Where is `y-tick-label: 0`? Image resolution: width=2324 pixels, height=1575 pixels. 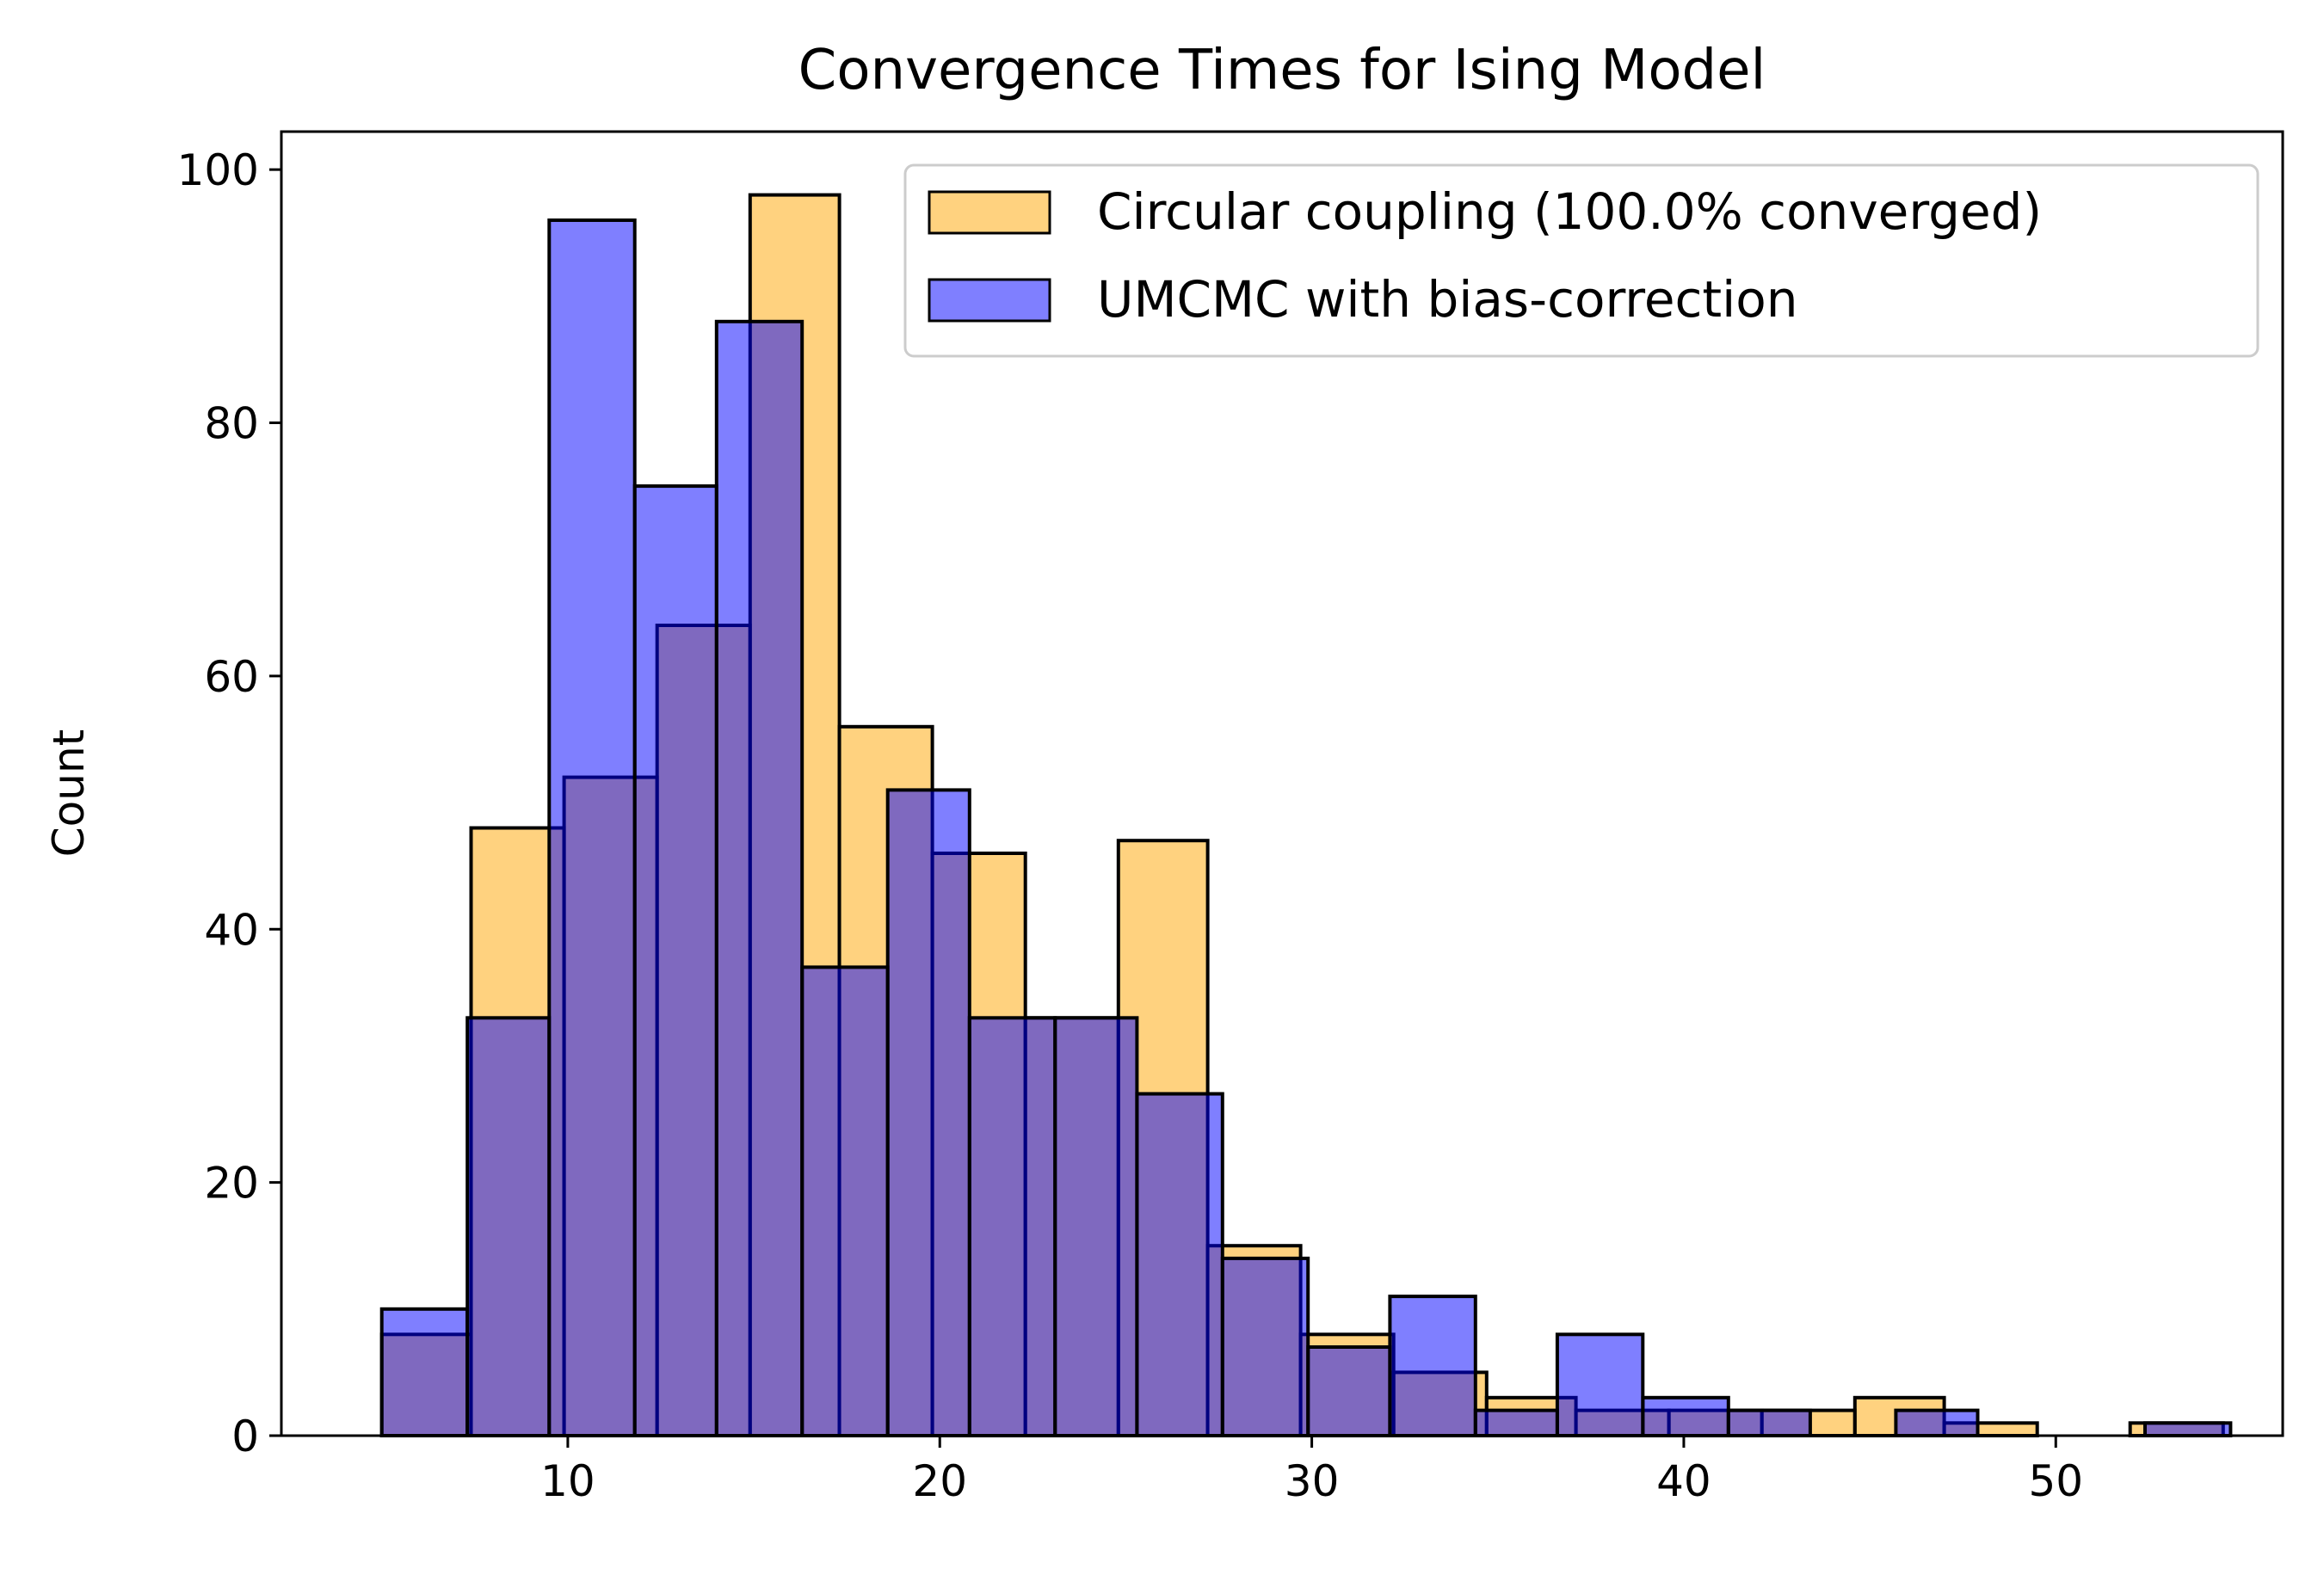 y-tick-label: 0 is located at coordinates (245, 1436).